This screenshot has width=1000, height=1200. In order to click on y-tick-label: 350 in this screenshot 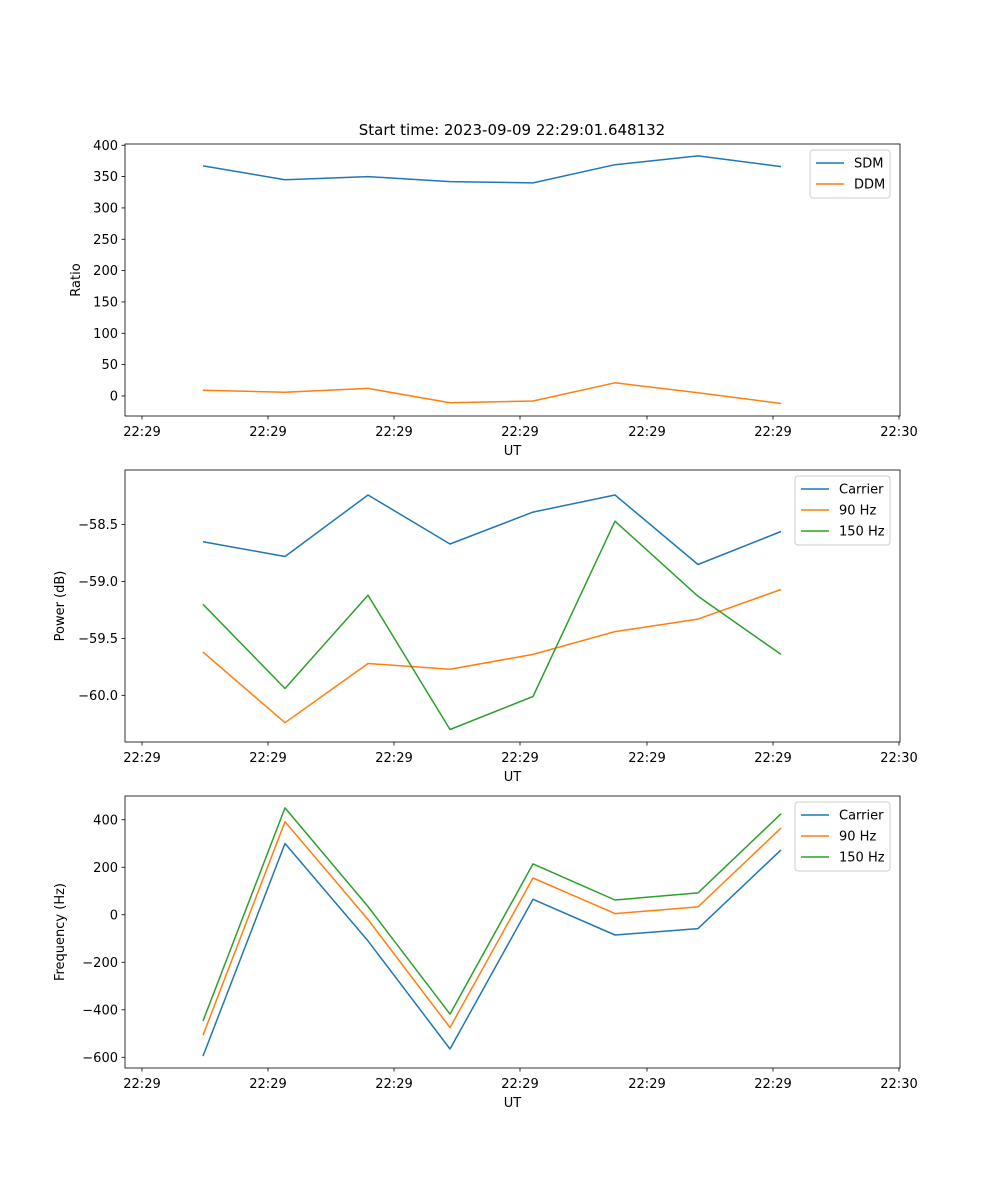, I will do `click(105, 177)`.